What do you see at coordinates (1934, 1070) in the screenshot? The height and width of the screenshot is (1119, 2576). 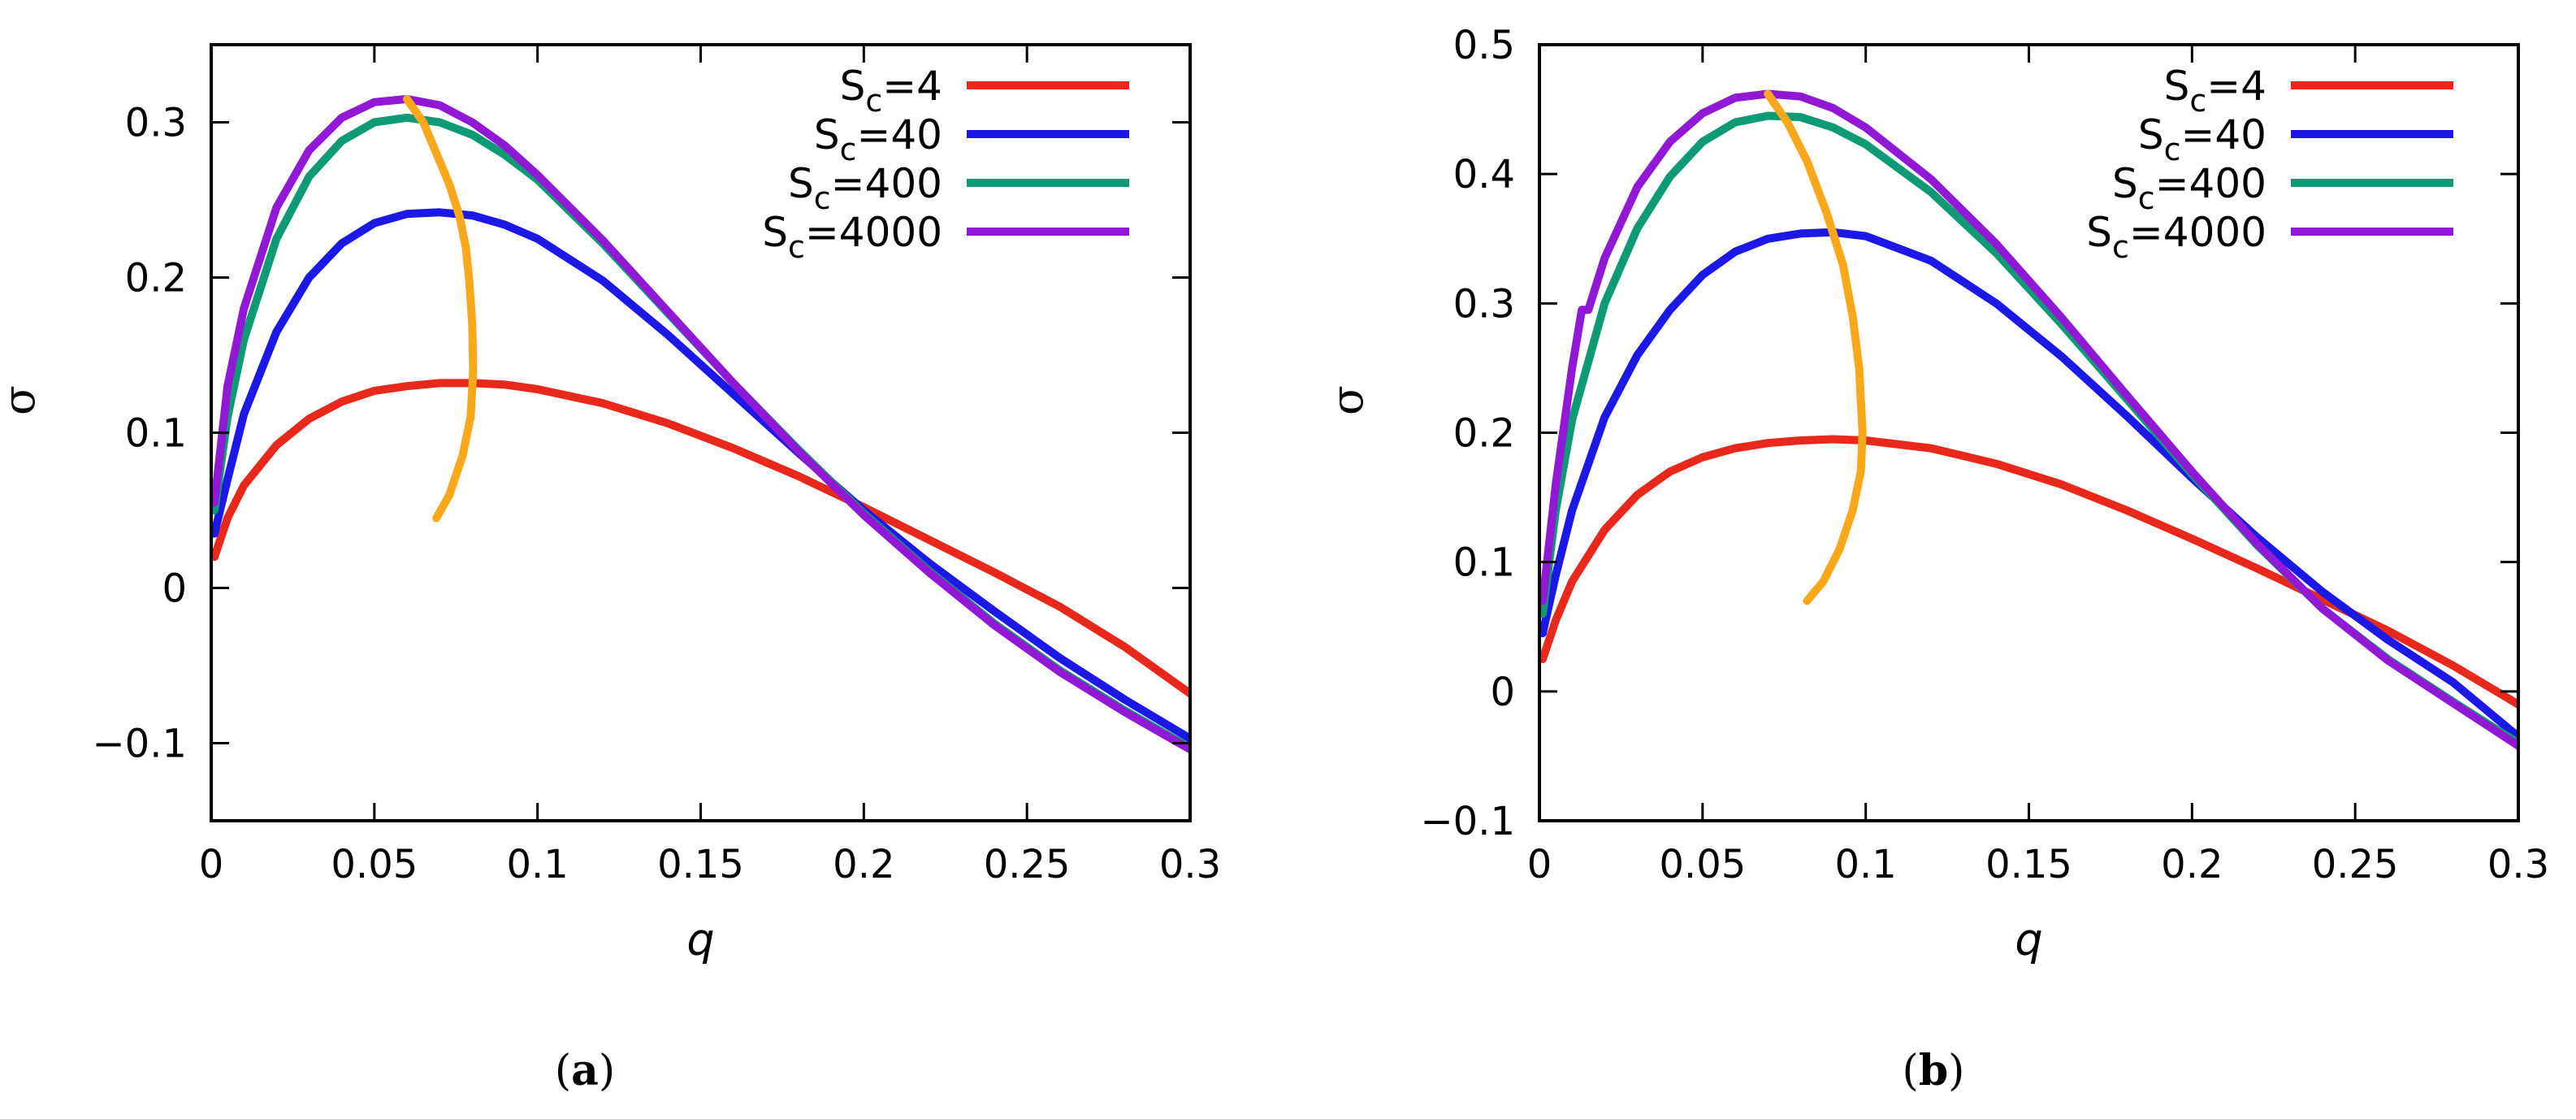 I see `panel-label: (b)` at bounding box center [1934, 1070].